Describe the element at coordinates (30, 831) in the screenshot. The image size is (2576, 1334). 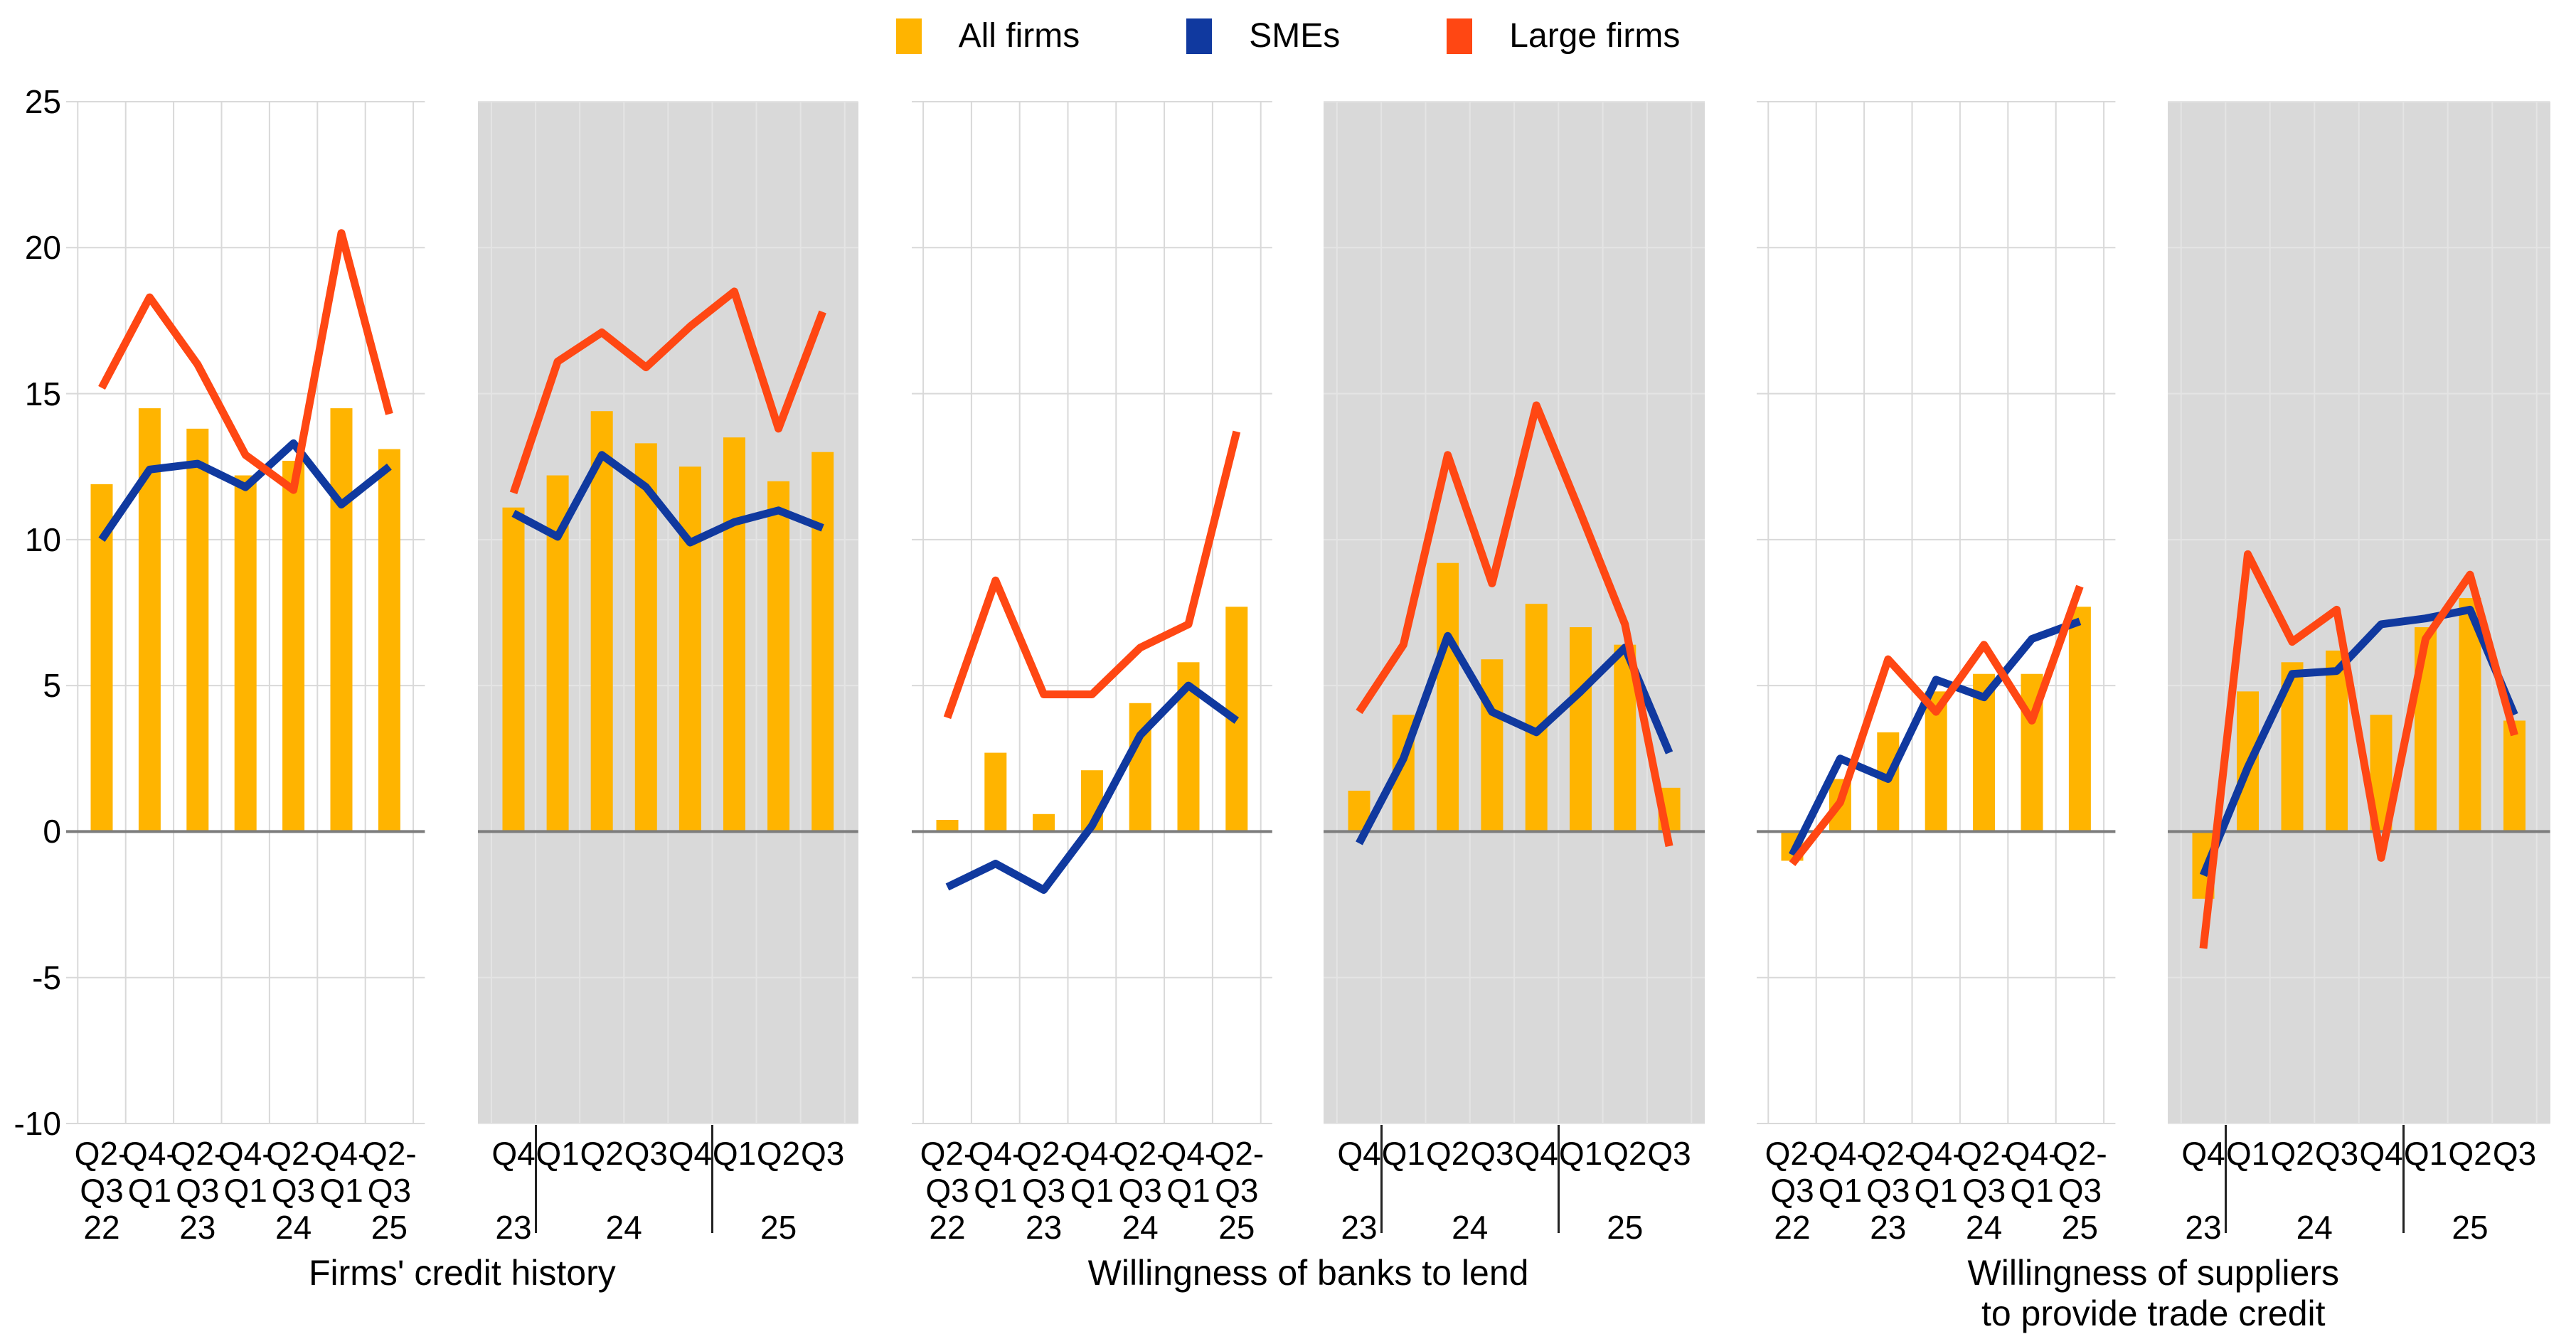
I see `y-tick-label: 0` at that location.